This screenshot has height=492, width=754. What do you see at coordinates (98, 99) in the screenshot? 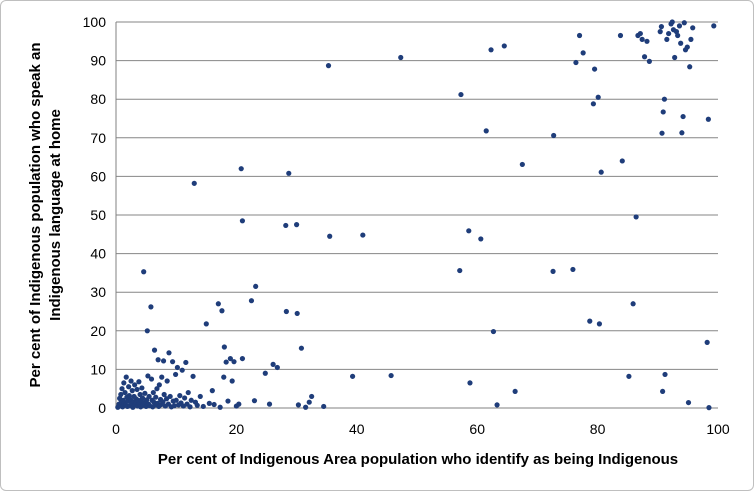
I see `y-tick-label: 80` at bounding box center [98, 99].